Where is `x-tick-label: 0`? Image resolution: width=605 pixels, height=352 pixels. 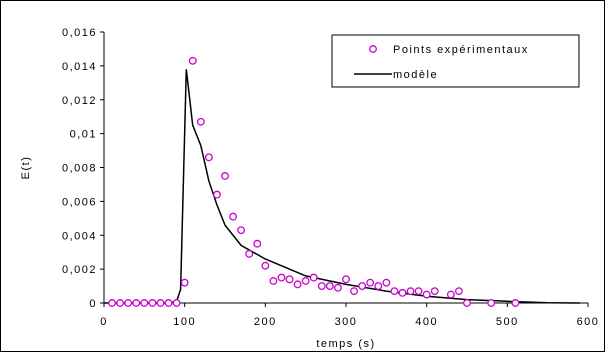
x-tick-label: 0 is located at coordinates (104, 322).